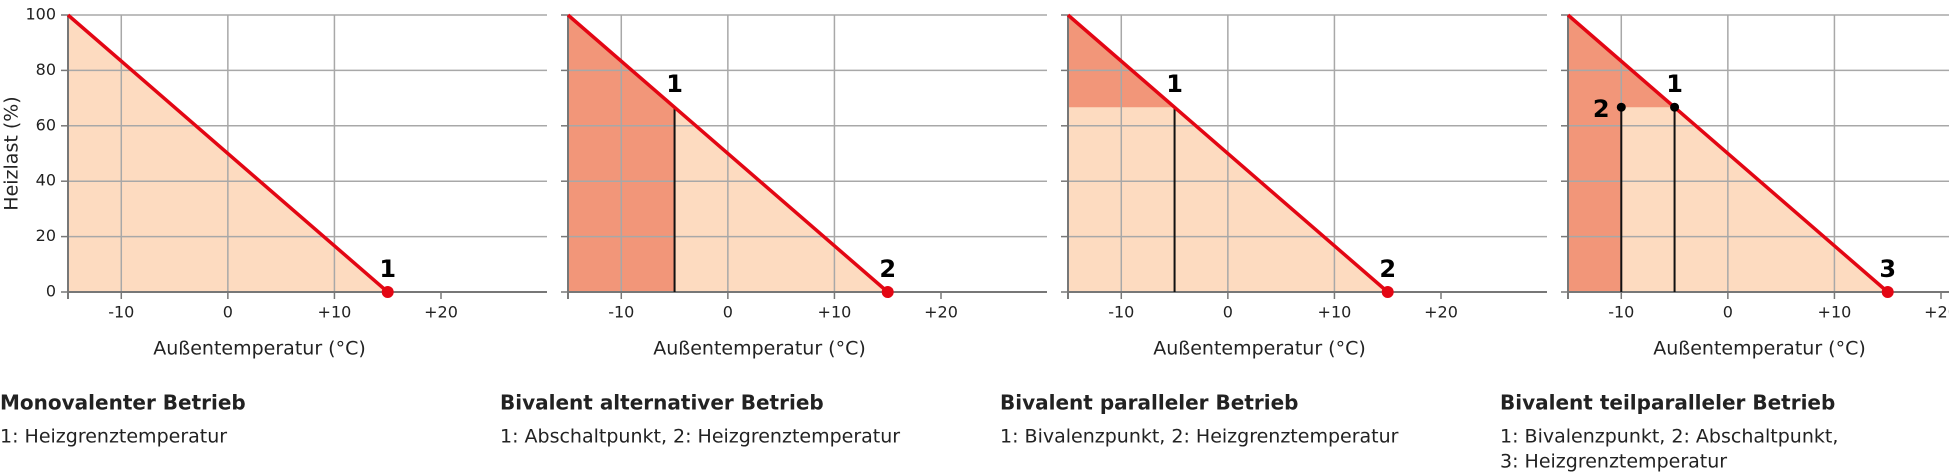 The image size is (1949, 474). Describe the element at coordinates (46, 124) in the screenshot. I see `y-tick-label: 60` at that location.